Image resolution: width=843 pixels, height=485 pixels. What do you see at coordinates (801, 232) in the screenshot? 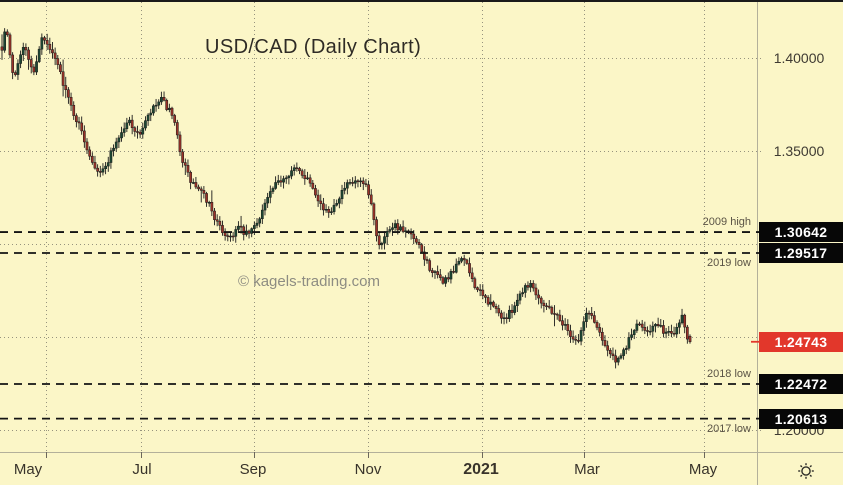
I see `key-level-price-tag: 1.30642` at bounding box center [801, 232].